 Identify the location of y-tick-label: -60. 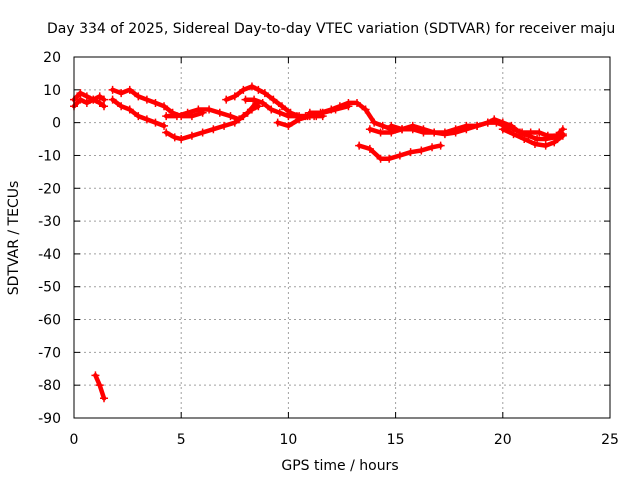
(49, 321).